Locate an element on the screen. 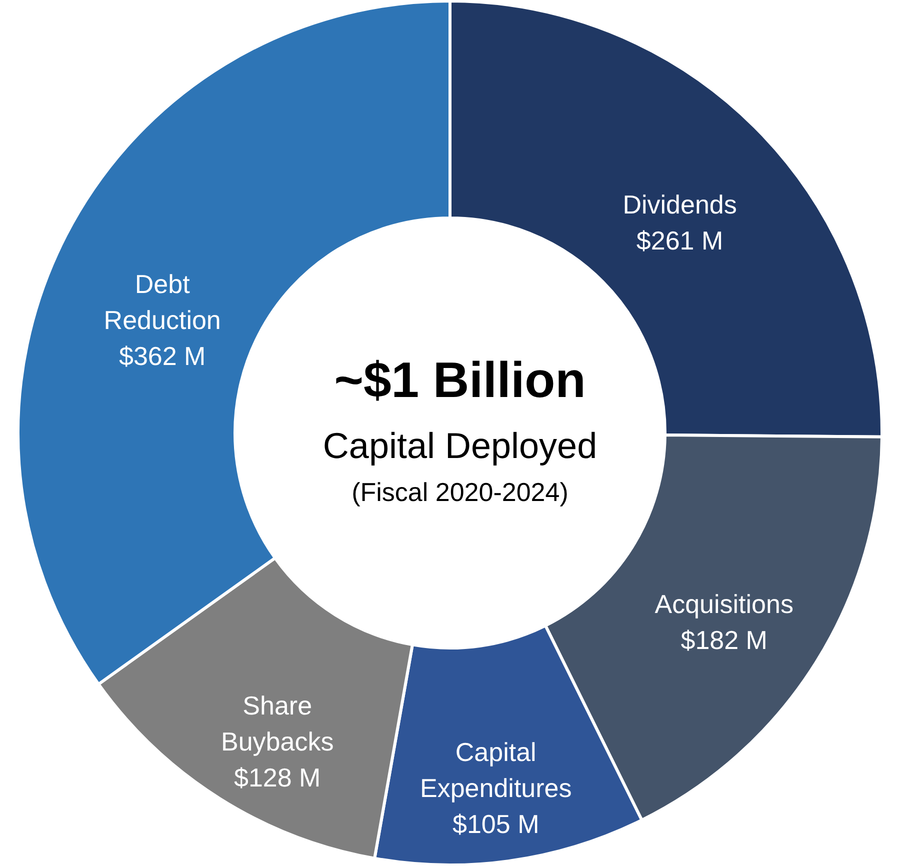 This screenshot has width=900, height=866. slice-label: Share Buybacks is located at coordinates (277, 723).